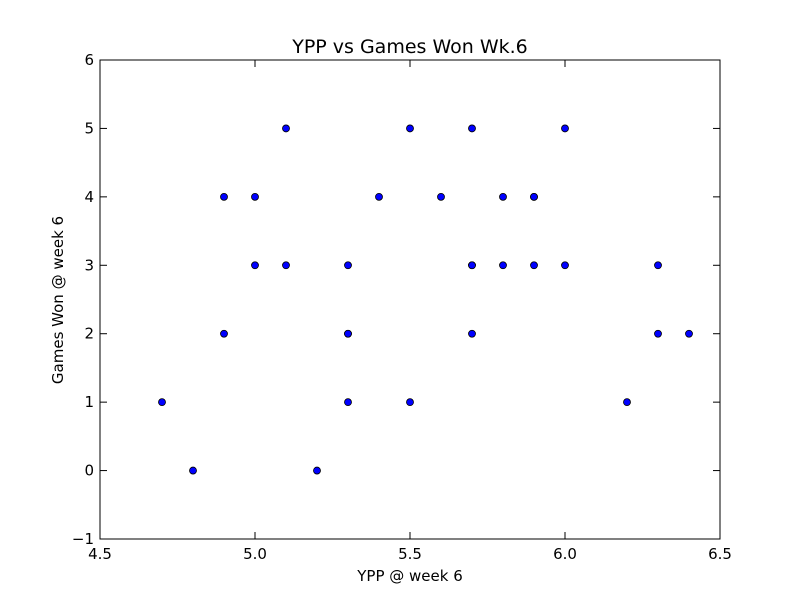 The height and width of the screenshot is (600, 800). I want to click on y-tick-label: 0, so click(89, 471).